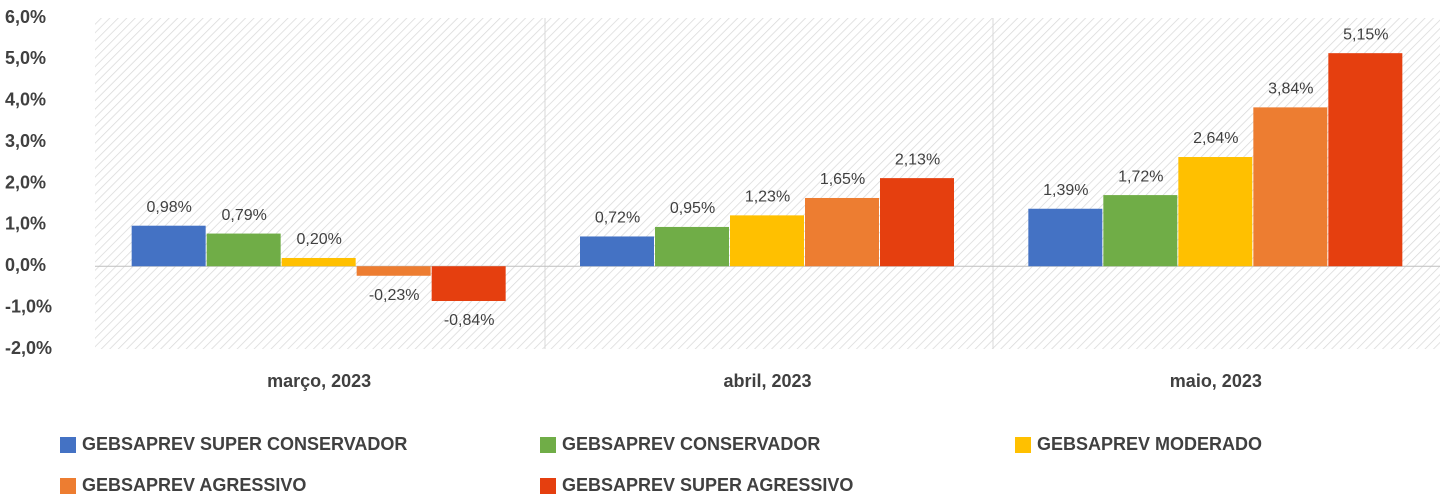 This screenshot has height=502, width=1450. What do you see at coordinates (168, 207) in the screenshot?
I see `value-label: 0,98%` at bounding box center [168, 207].